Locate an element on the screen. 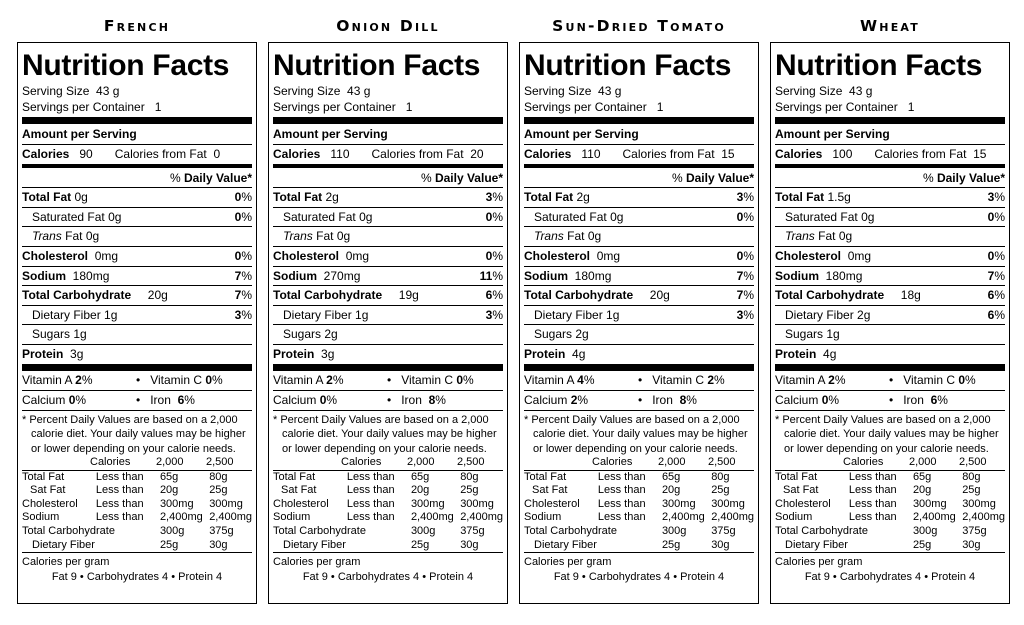 This screenshot has width=1024, height=625. mineral-row: Calcium 2% • Iron 8% is located at coordinates (639, 399).